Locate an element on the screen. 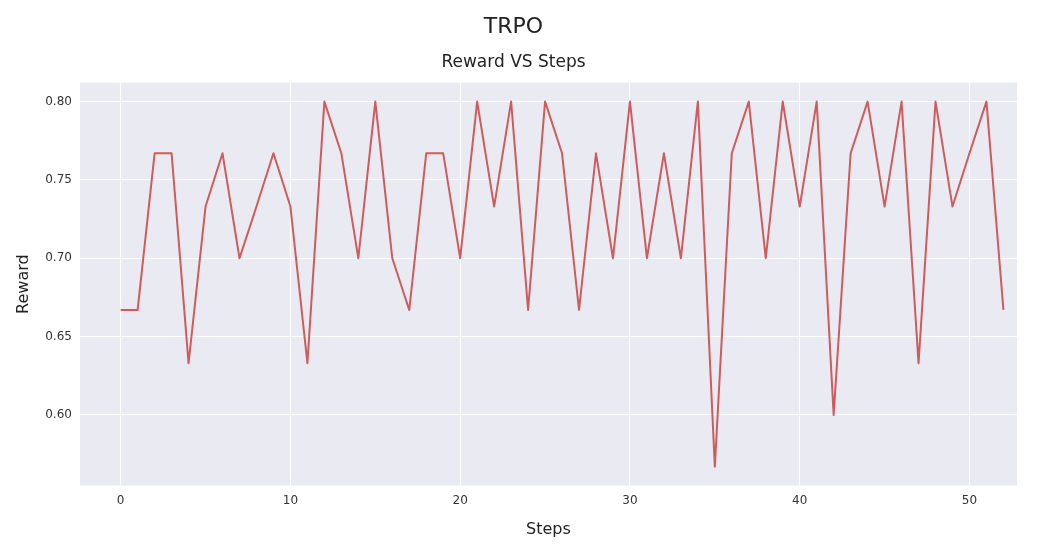  x-tick-label: 20 is located at coordinates (460, 499).